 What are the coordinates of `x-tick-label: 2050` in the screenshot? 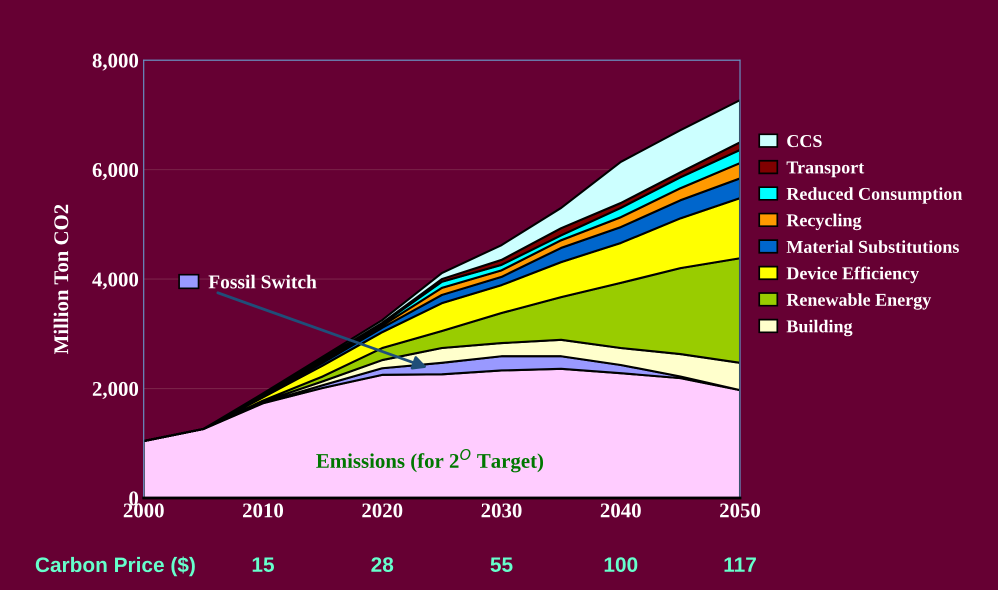 It's located at (740, 510).